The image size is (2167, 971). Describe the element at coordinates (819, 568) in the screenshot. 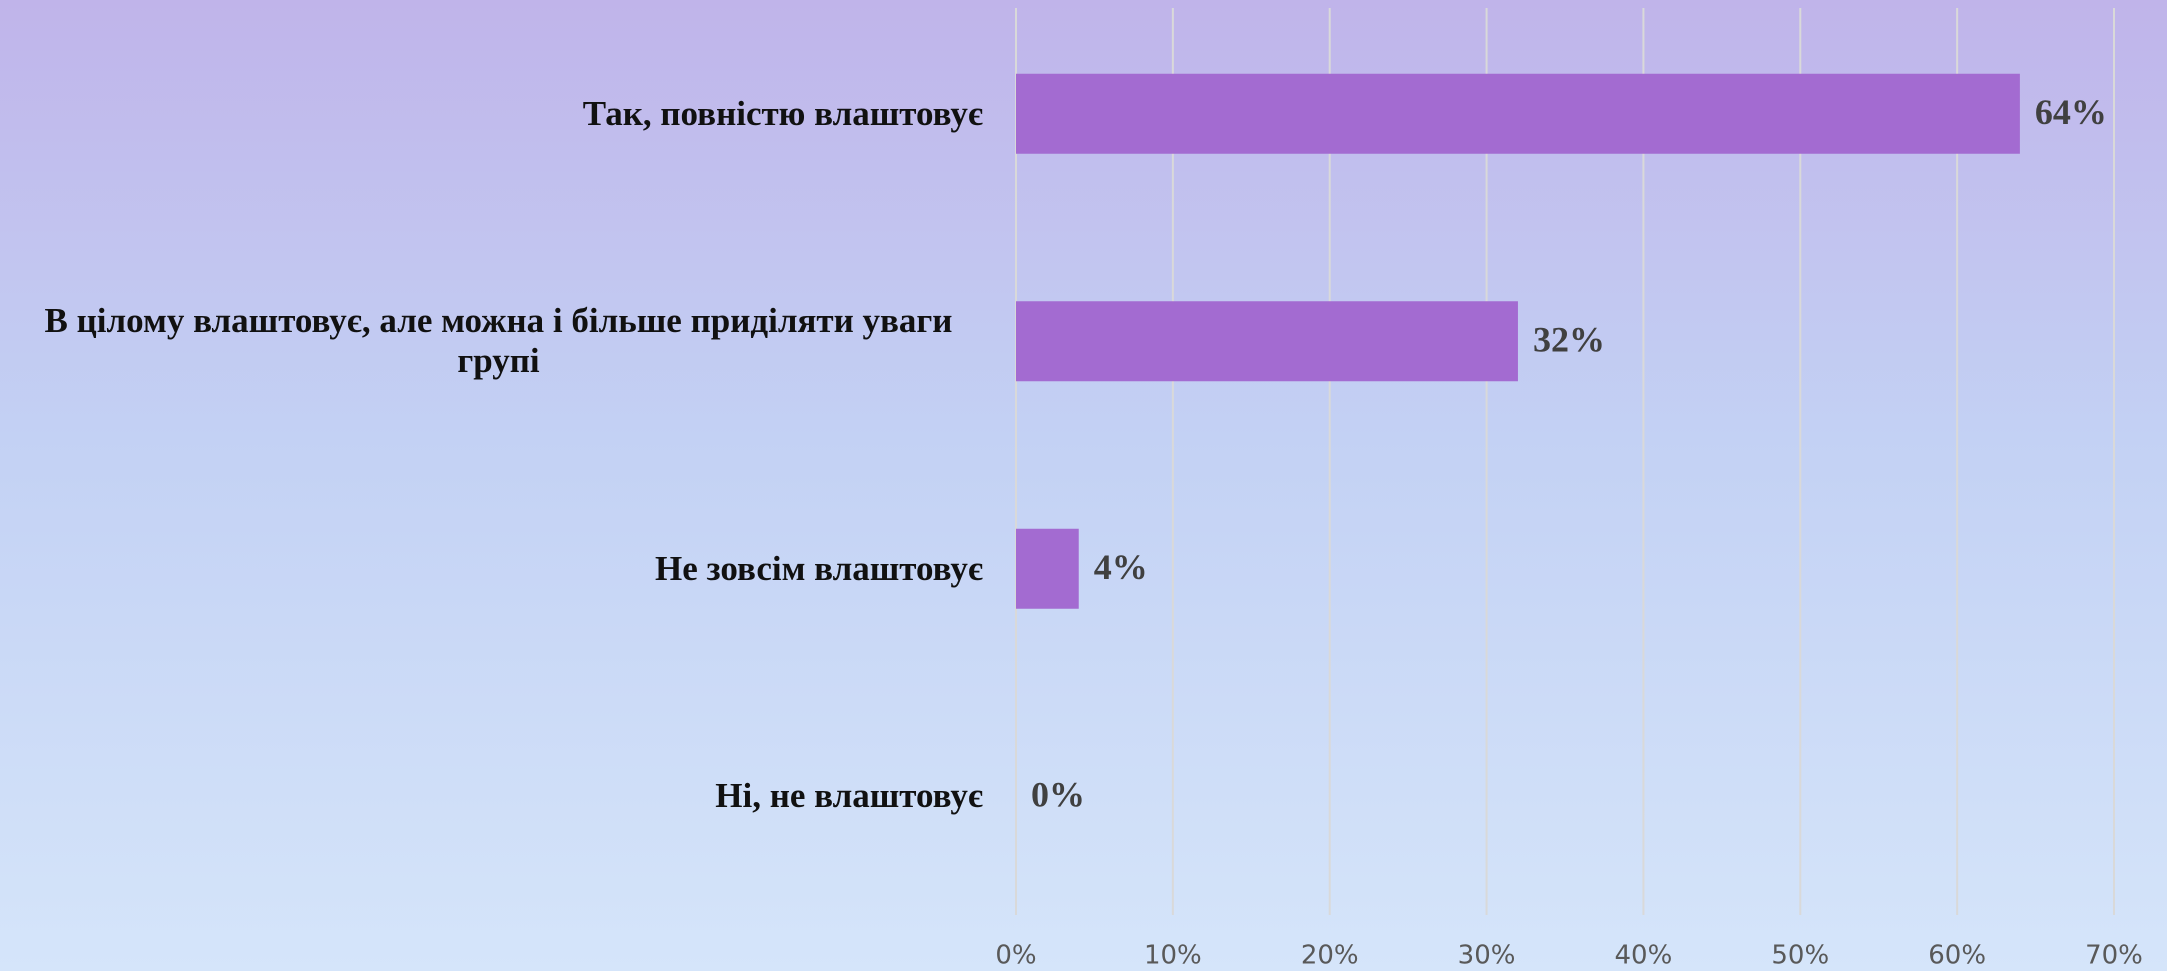

I see `category-label: Не зовсім влаштовує` at that location.